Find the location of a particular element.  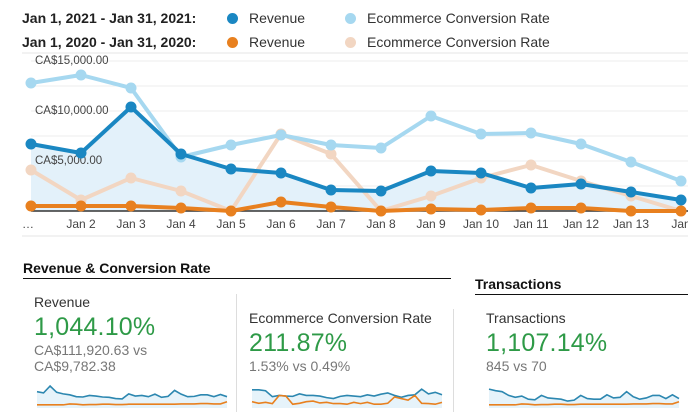

metric-label: Transactions is located at coordinates (526, 318).